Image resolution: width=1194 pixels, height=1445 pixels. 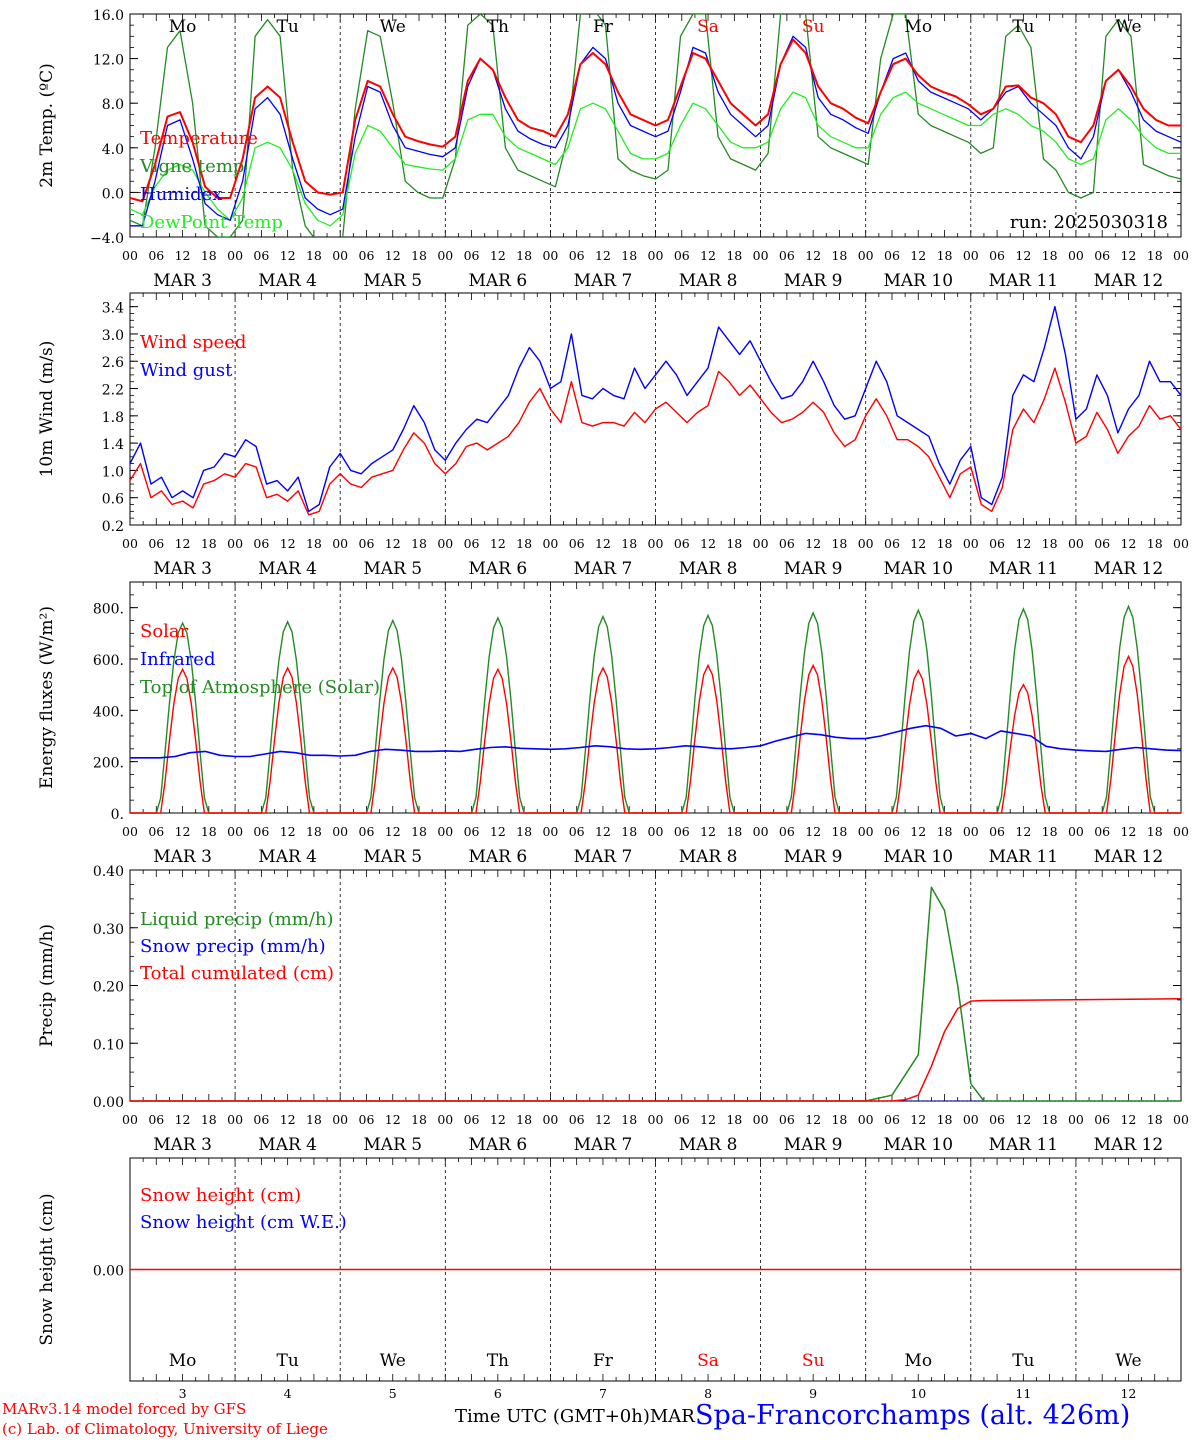 I want to click on date-label: MAR 10, so click(x=918, y=569).